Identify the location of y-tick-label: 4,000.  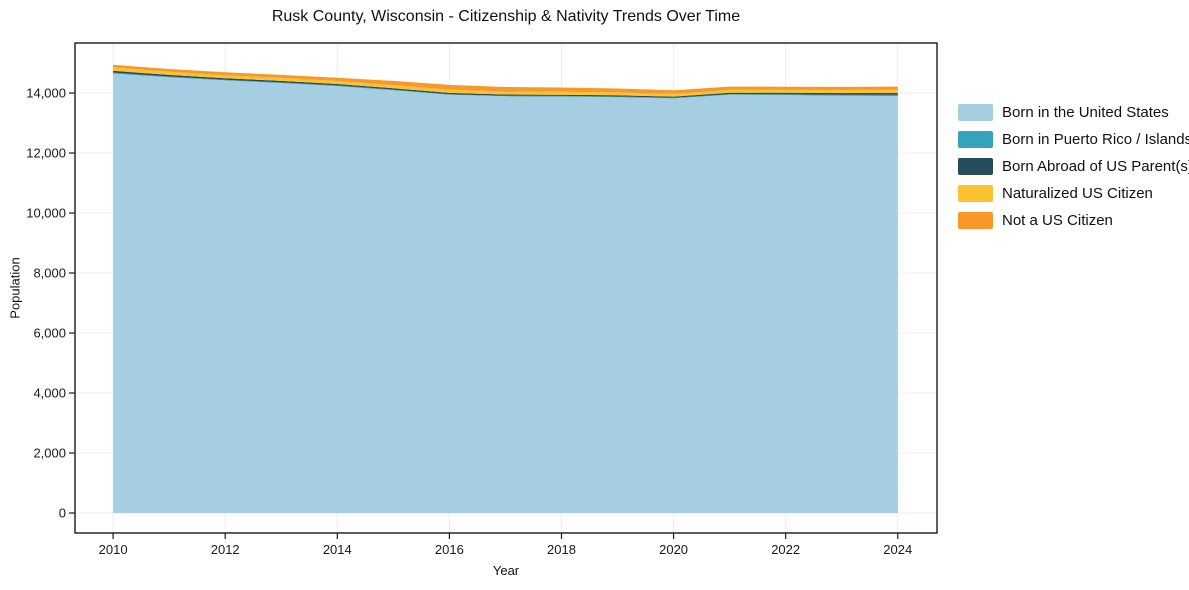
(49, 392).